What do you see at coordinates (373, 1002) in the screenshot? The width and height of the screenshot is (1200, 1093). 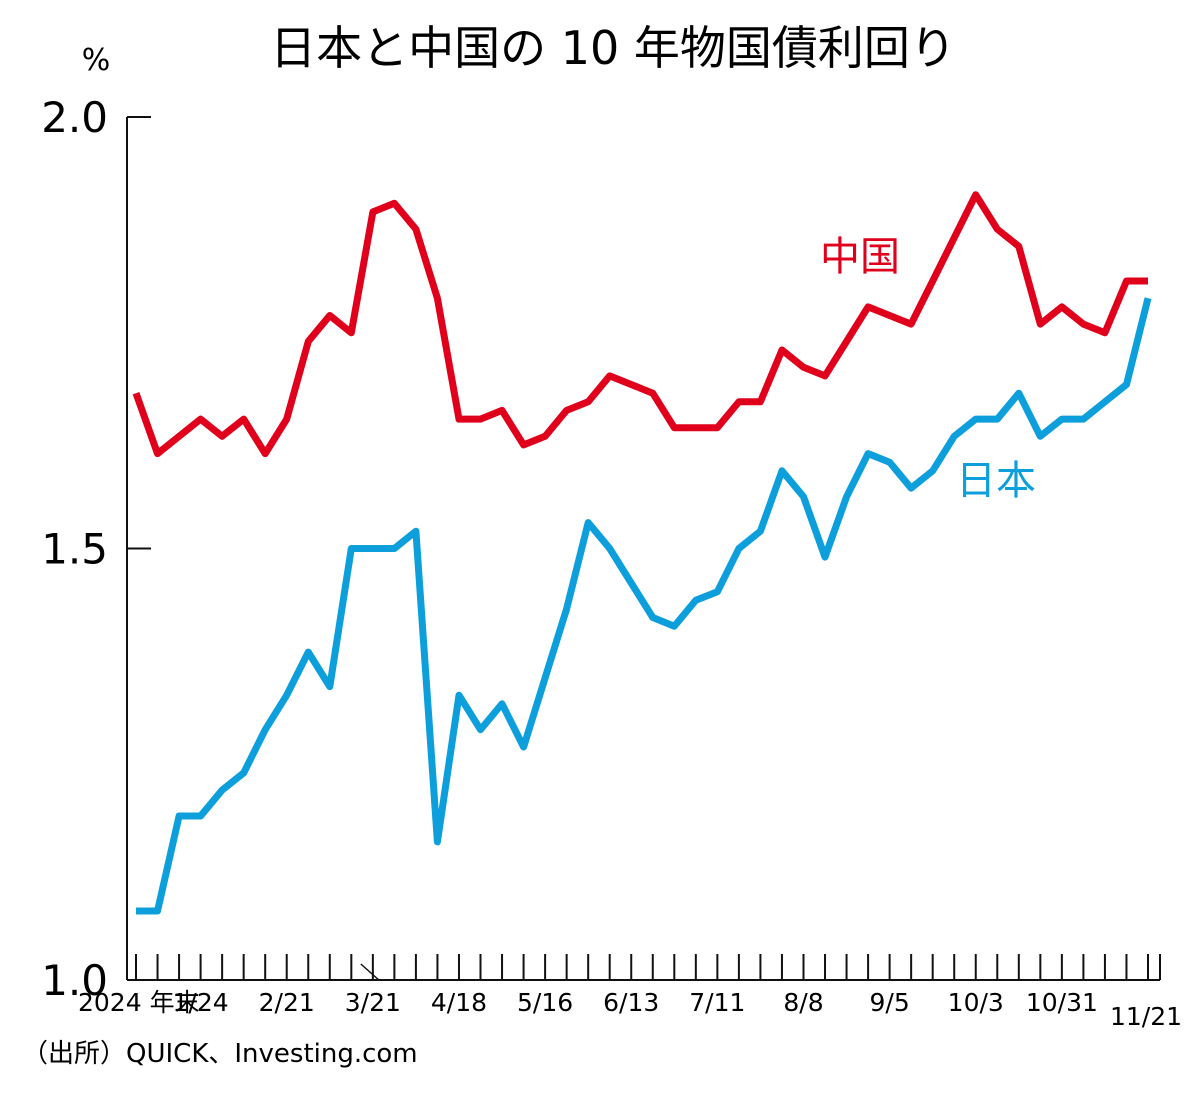 I see `x-tick-label: 3/21` at bounding box center [373, 1002].